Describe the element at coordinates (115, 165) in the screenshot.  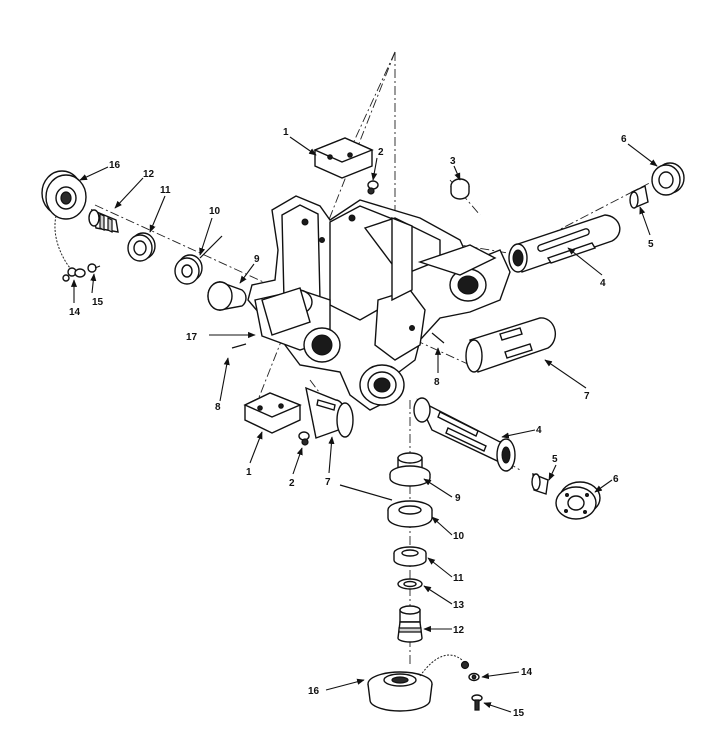
I see `callout-16-left: 16` at that location.